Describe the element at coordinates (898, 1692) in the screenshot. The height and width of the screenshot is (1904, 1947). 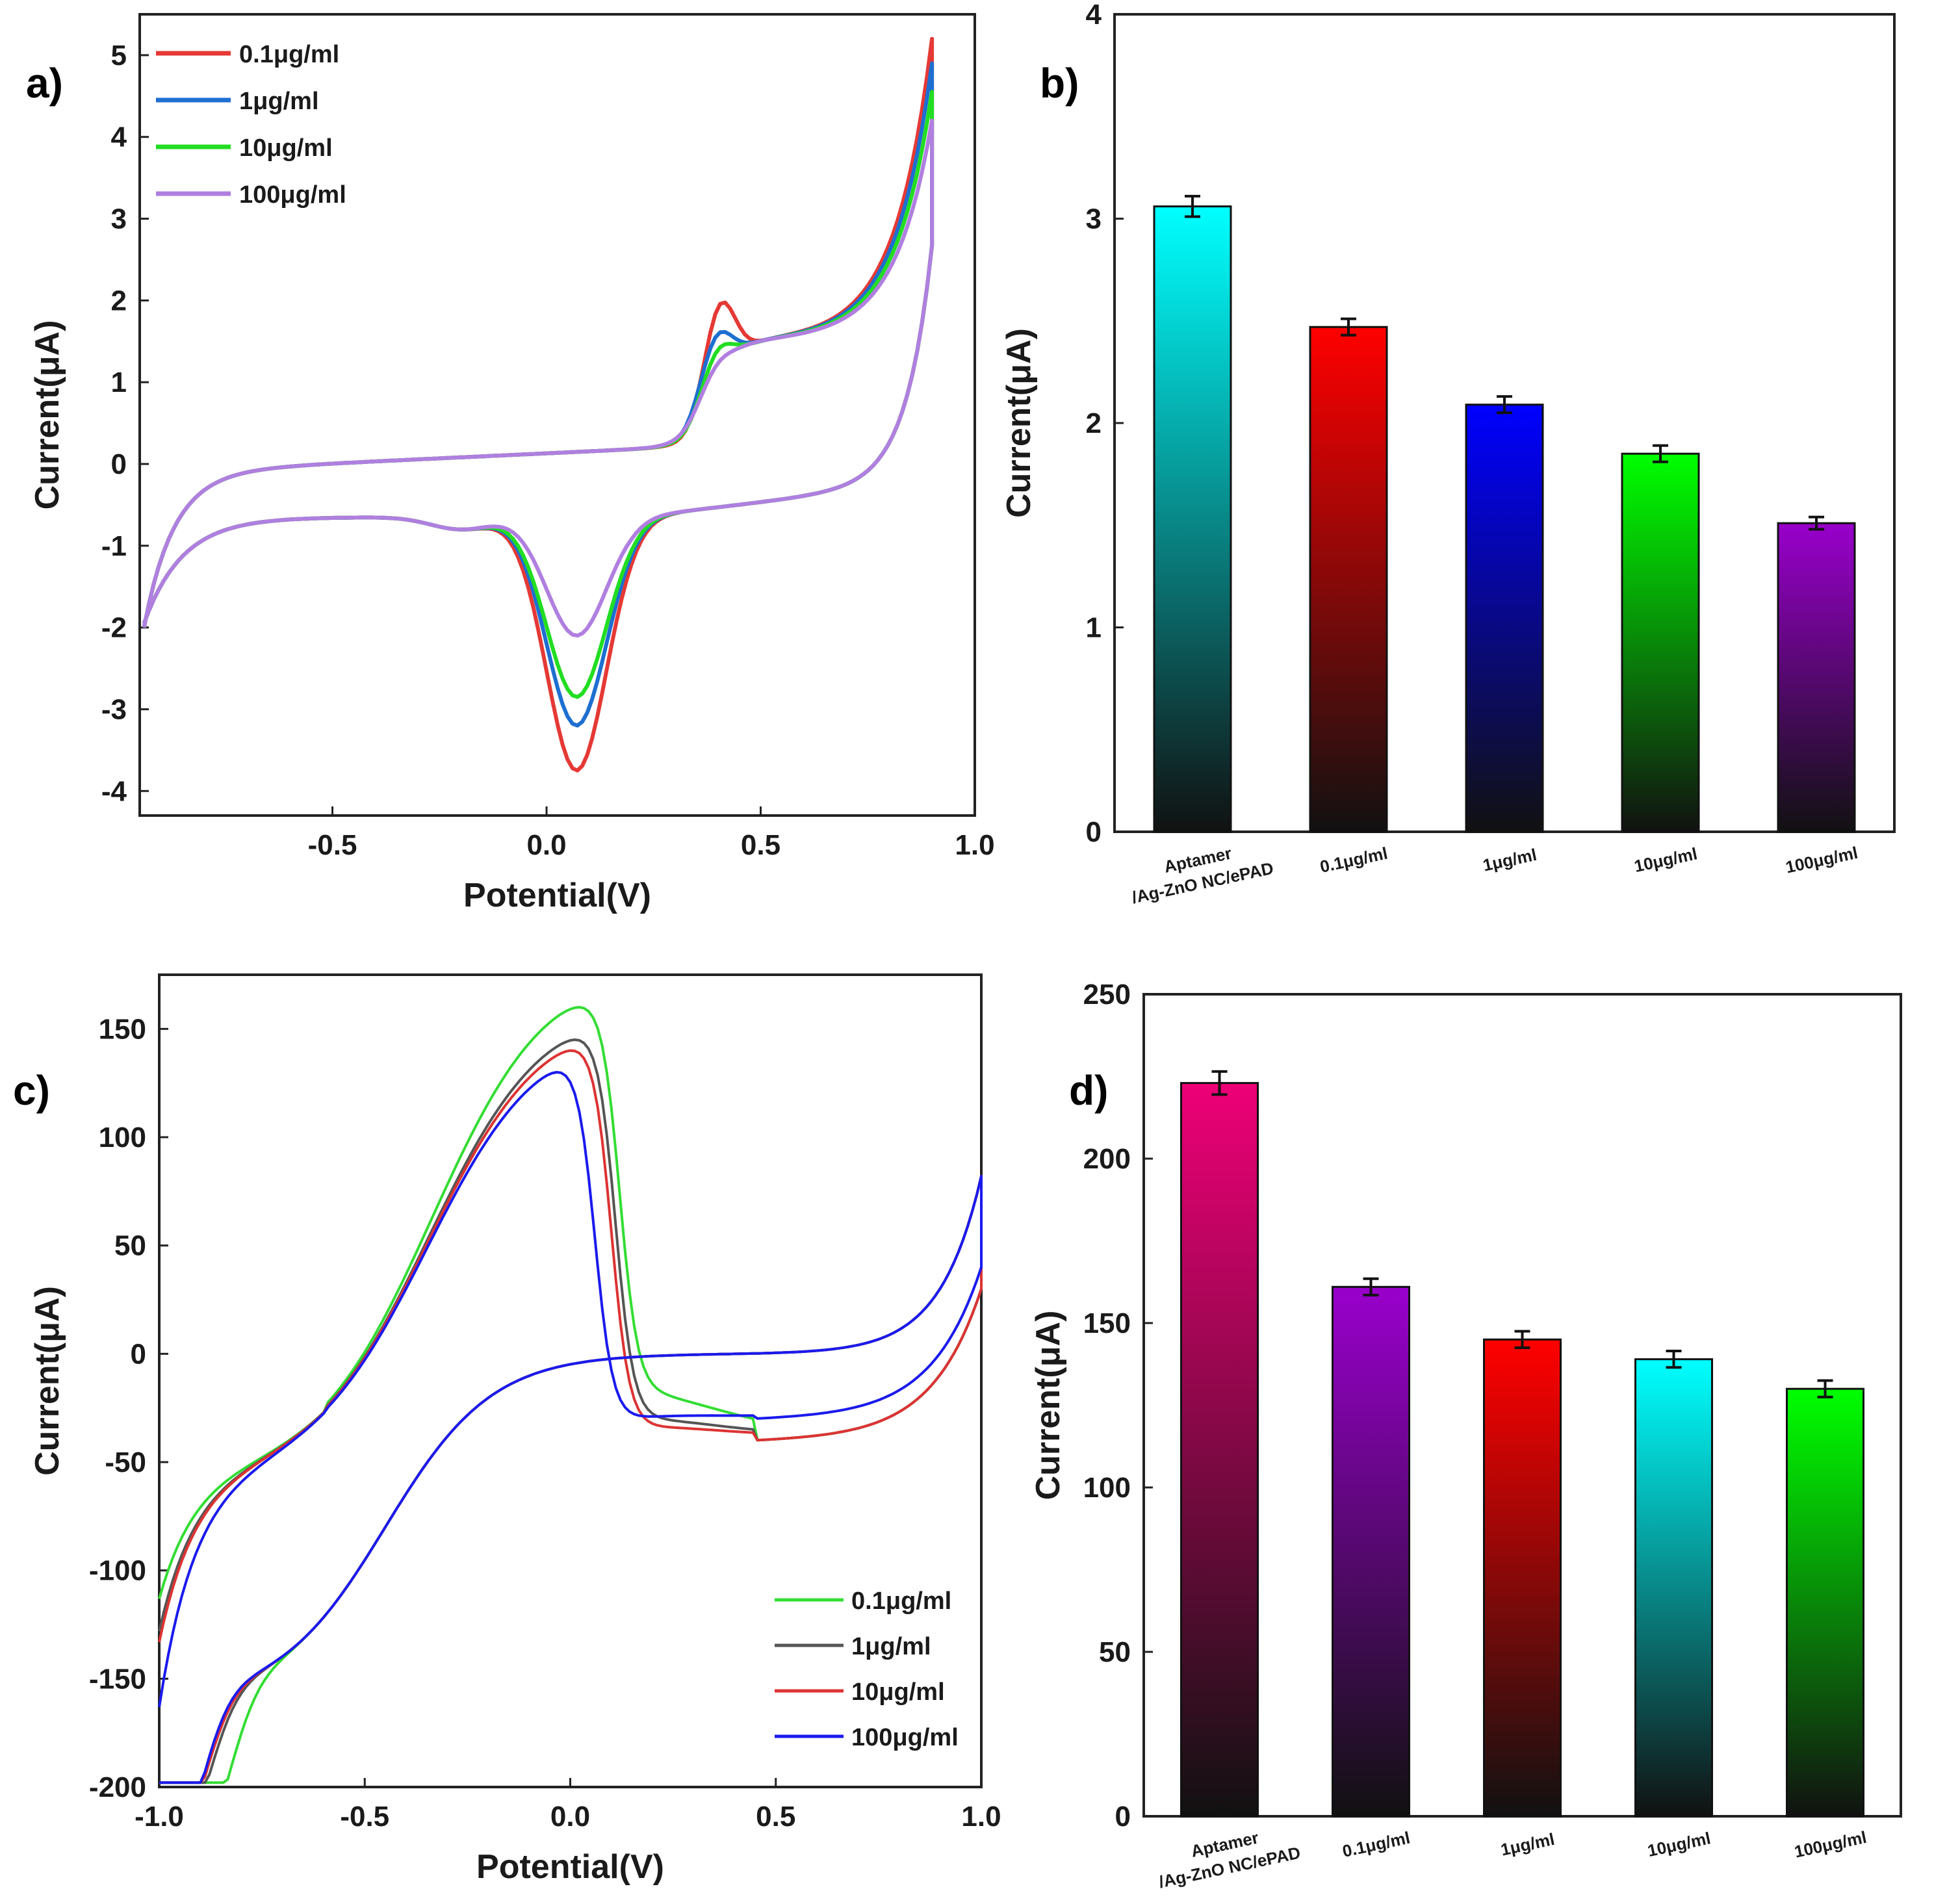
I see `panel-c-legend-label: 10μg/ml` at that location.